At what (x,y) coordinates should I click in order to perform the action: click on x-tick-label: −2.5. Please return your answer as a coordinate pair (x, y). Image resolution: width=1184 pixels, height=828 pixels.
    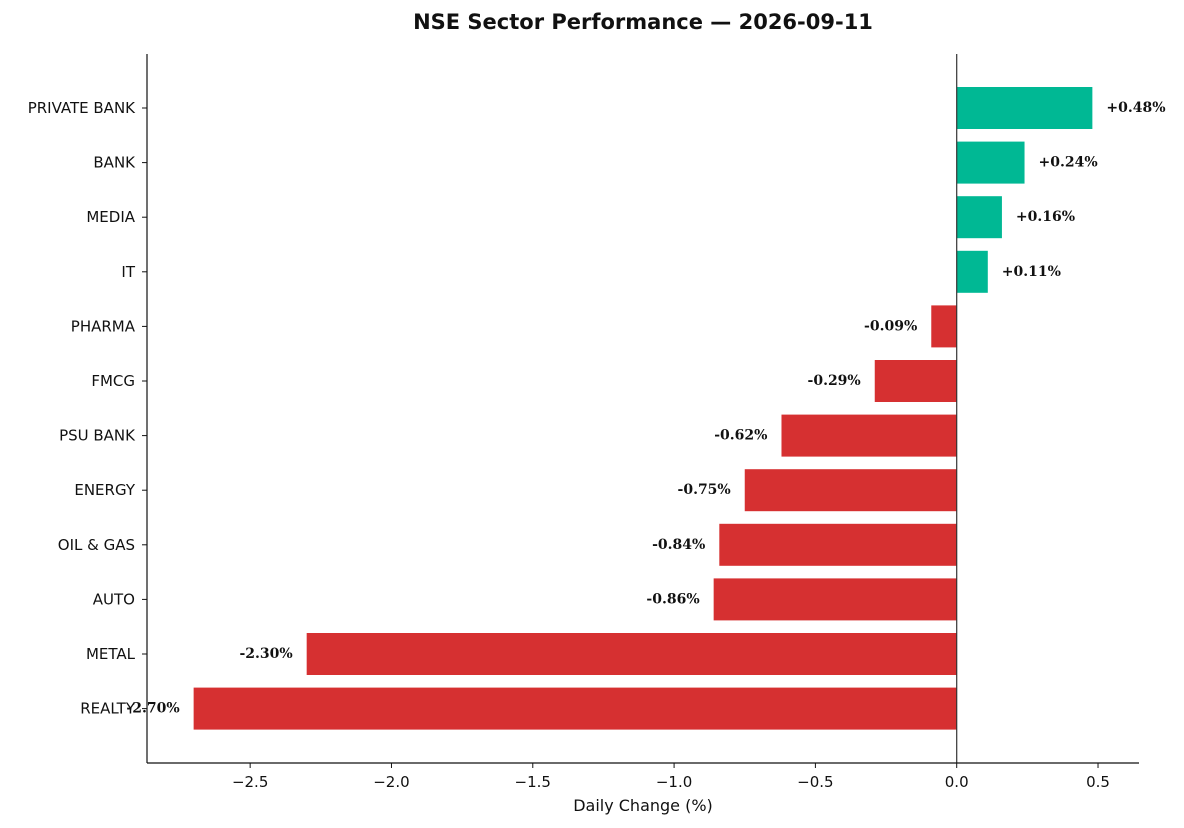
    Looking at the image, I should click on (250, 782).